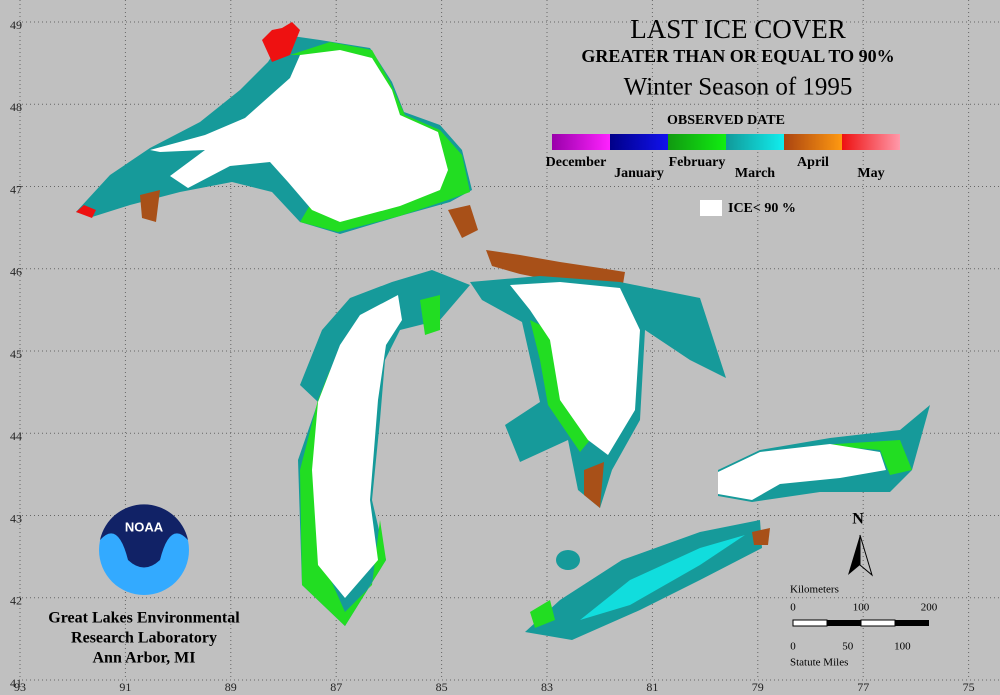  Describe the element at coordinates (793, 608) in the screenshot. I see `km-label: 0` at that location.